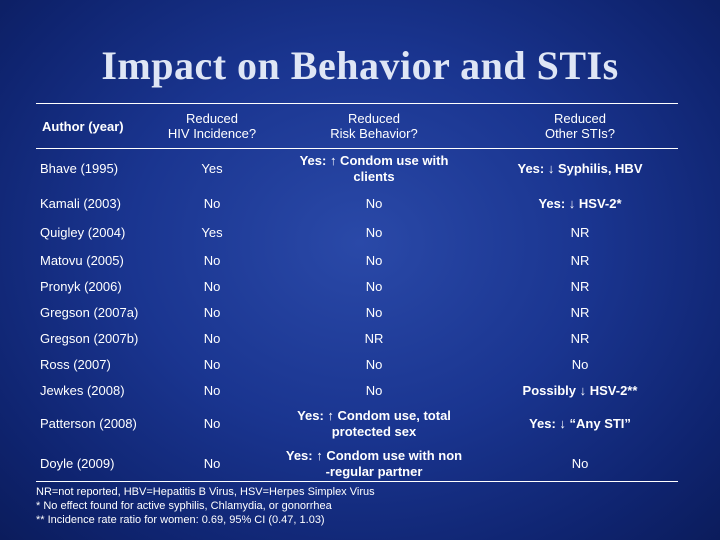  Describe the element at coordinates (357, 313) in the screenshot. I see `table-row: Gregson (2007a) No No NR` at that location.